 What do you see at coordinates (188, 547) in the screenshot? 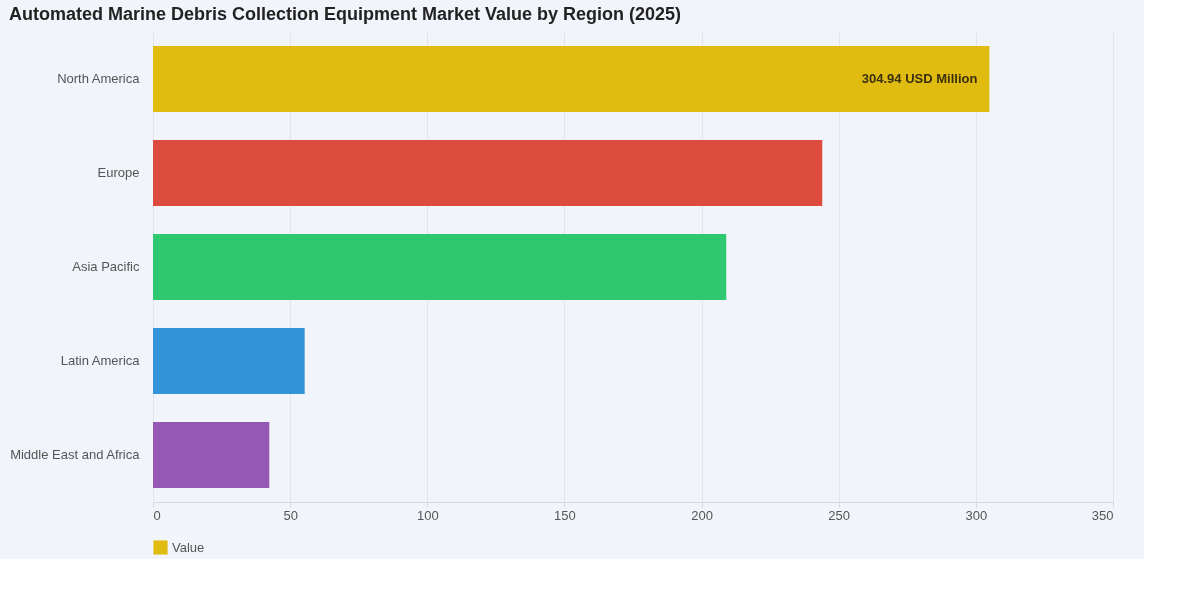
I see `legend-label: Value` at bounding box center [188, 547].